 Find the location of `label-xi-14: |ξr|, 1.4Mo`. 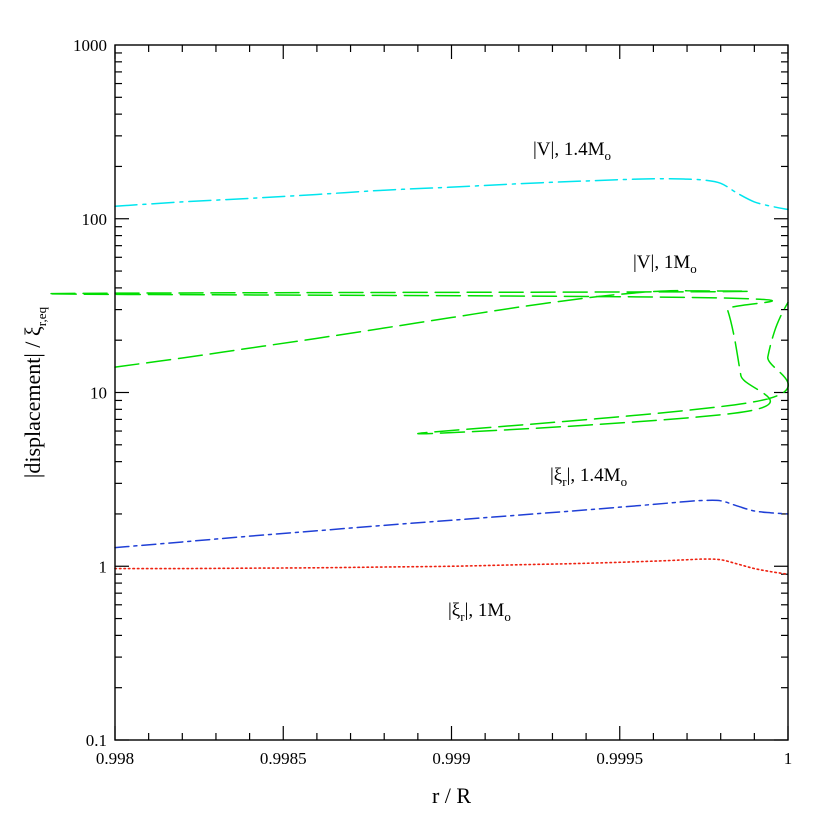

label-xi-14: |ξr|, 1.4Mo is located at coordinates (588, 477).